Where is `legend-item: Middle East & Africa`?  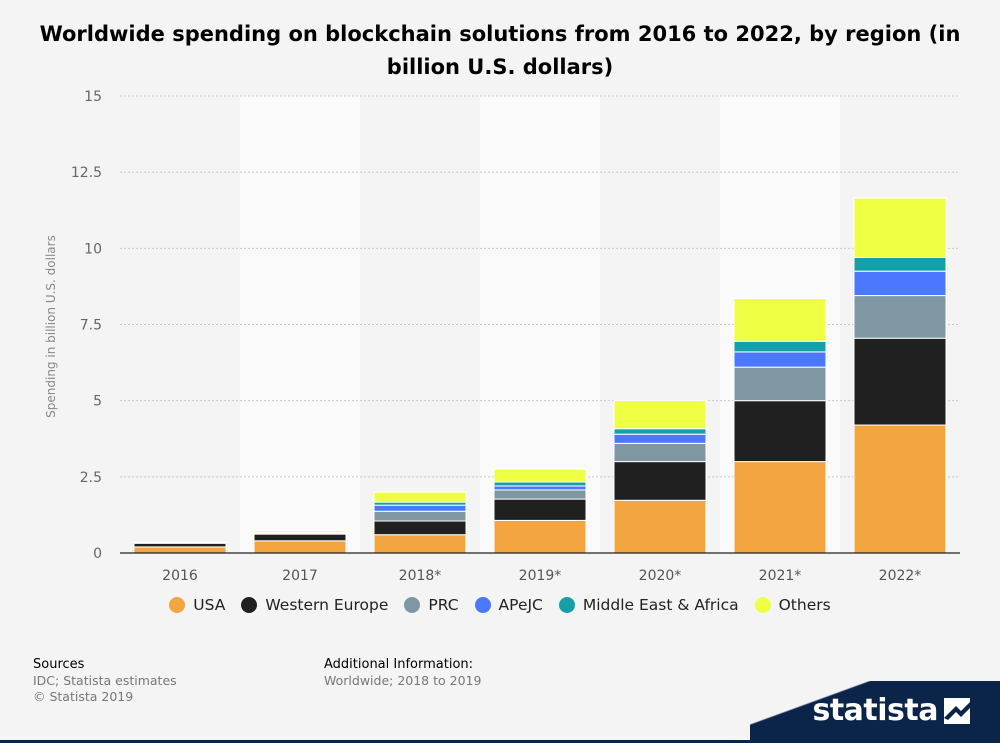
legend-item: Middle East & Africa is located at coordinates (648, 605).